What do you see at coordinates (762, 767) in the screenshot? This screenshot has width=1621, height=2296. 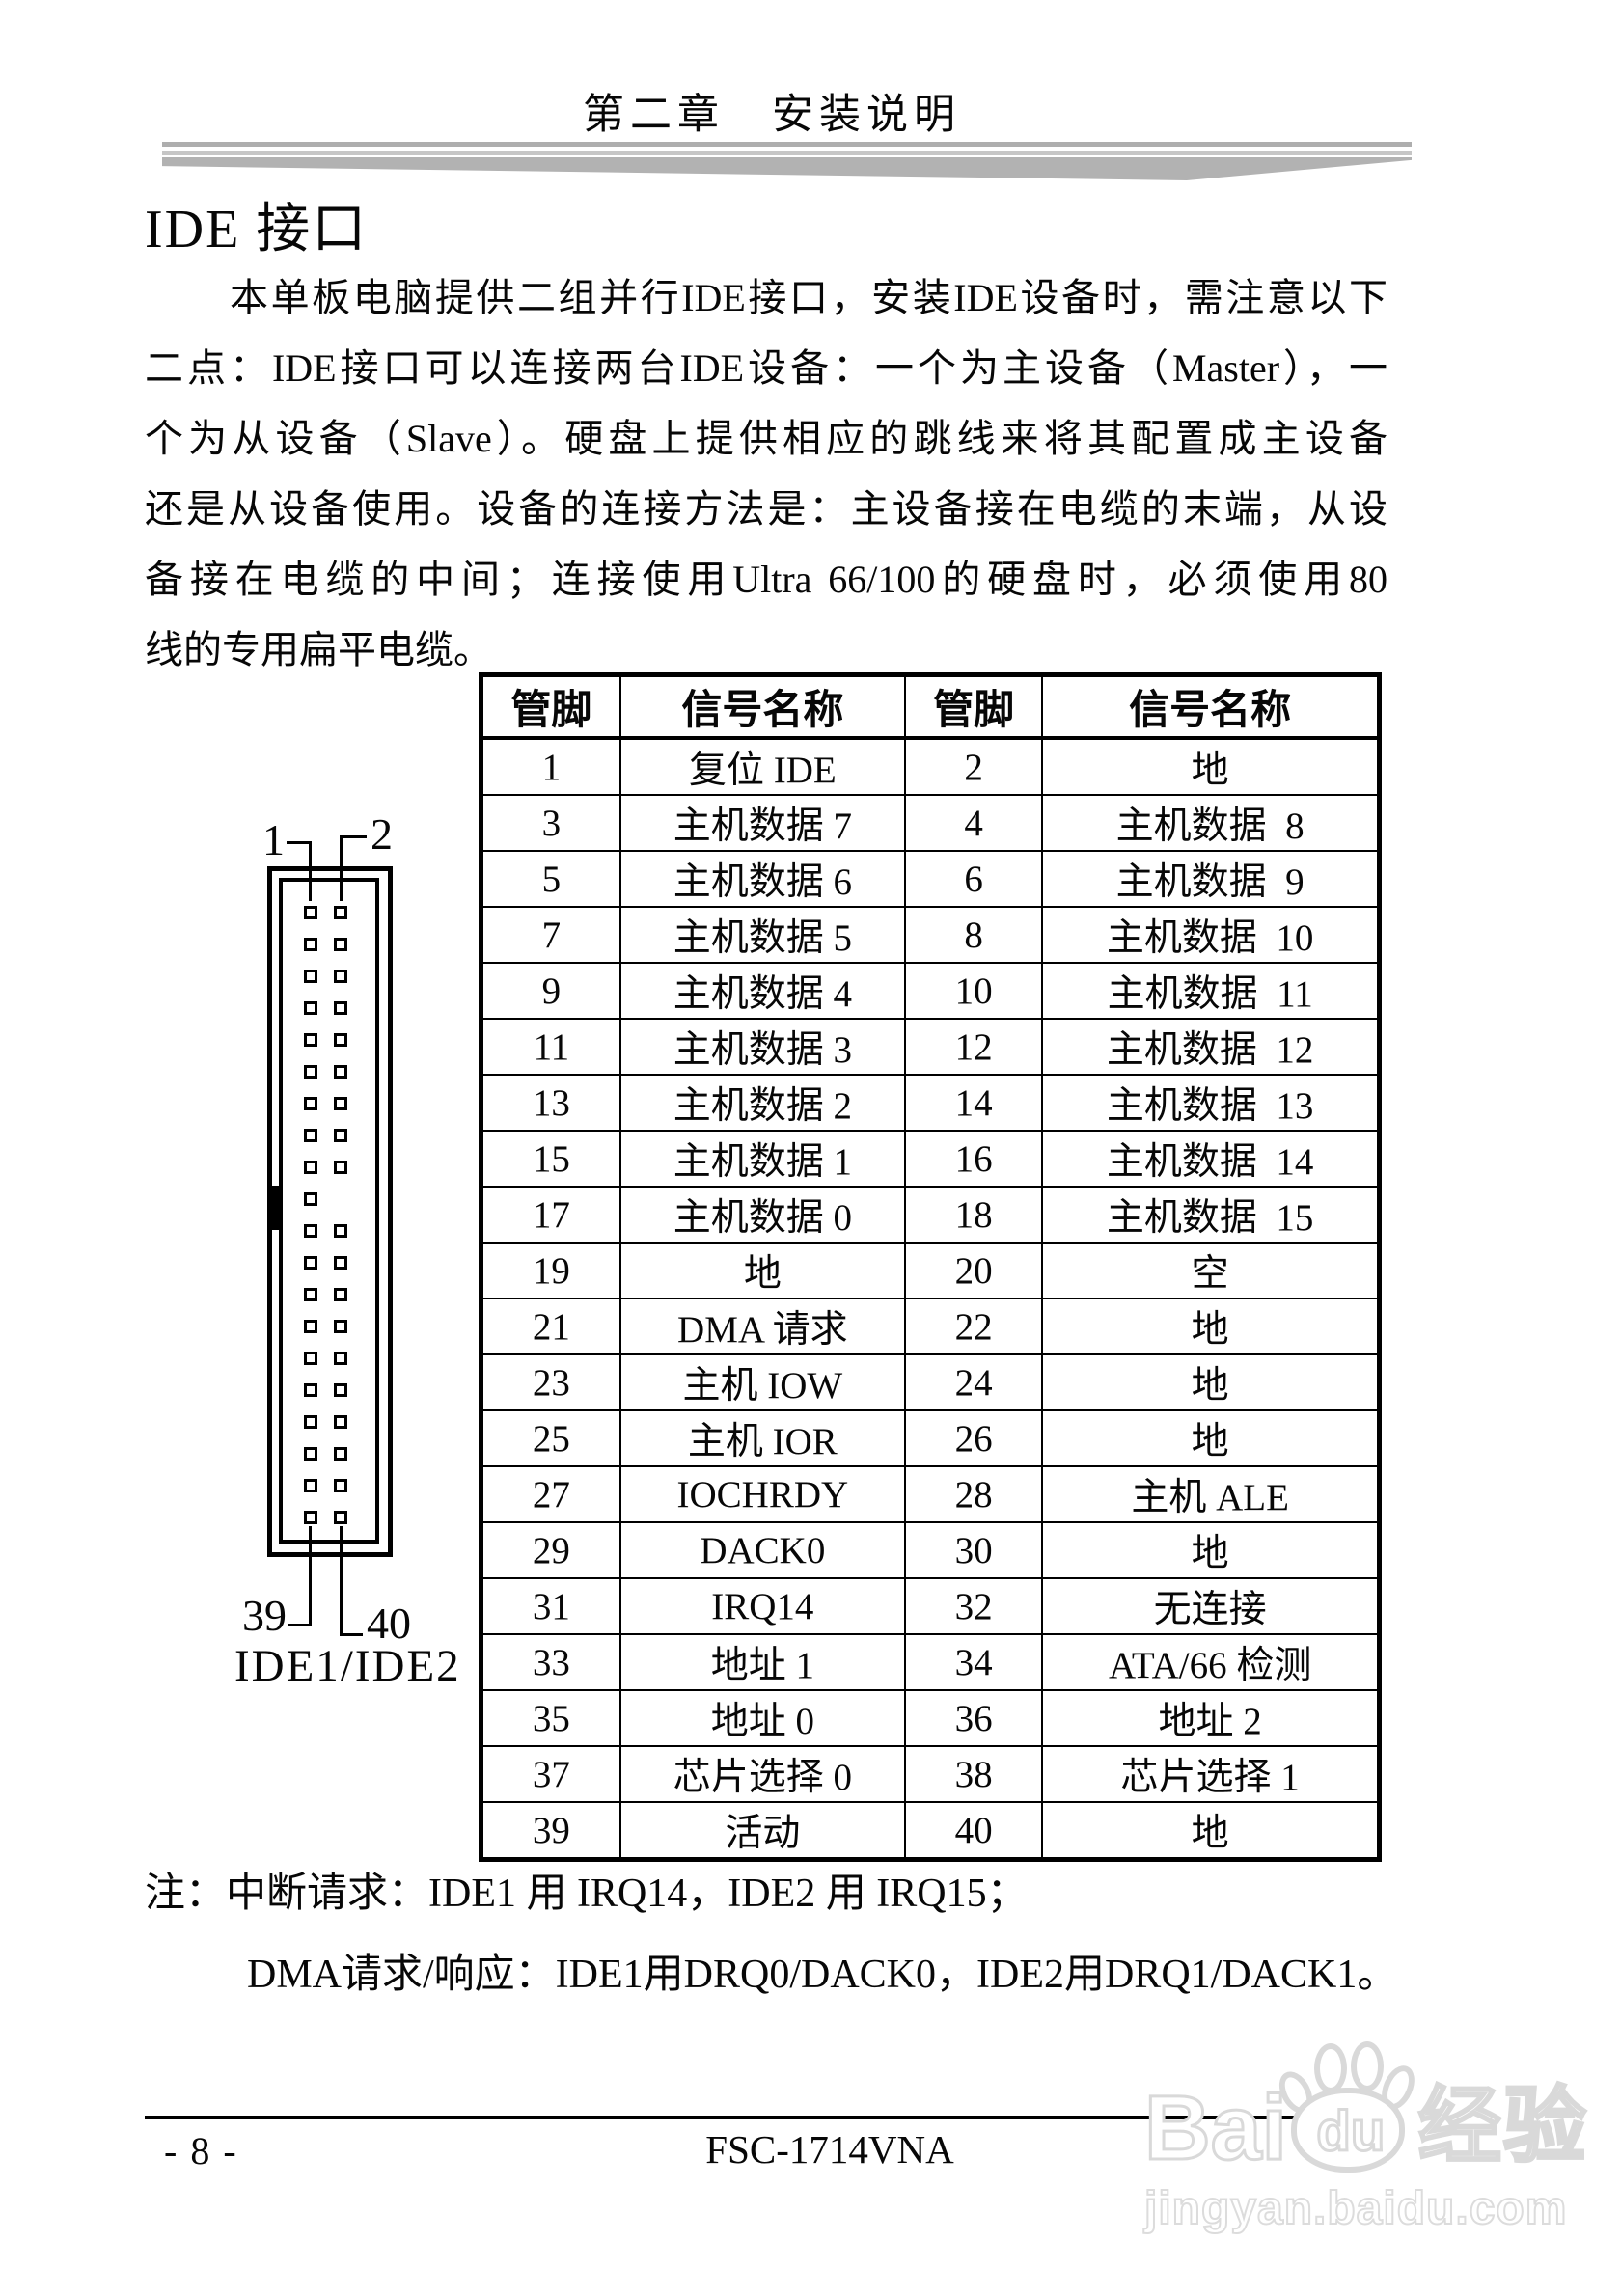 I see `signal-name-cell: 复位 IDE` at bounding box center [762, 767].